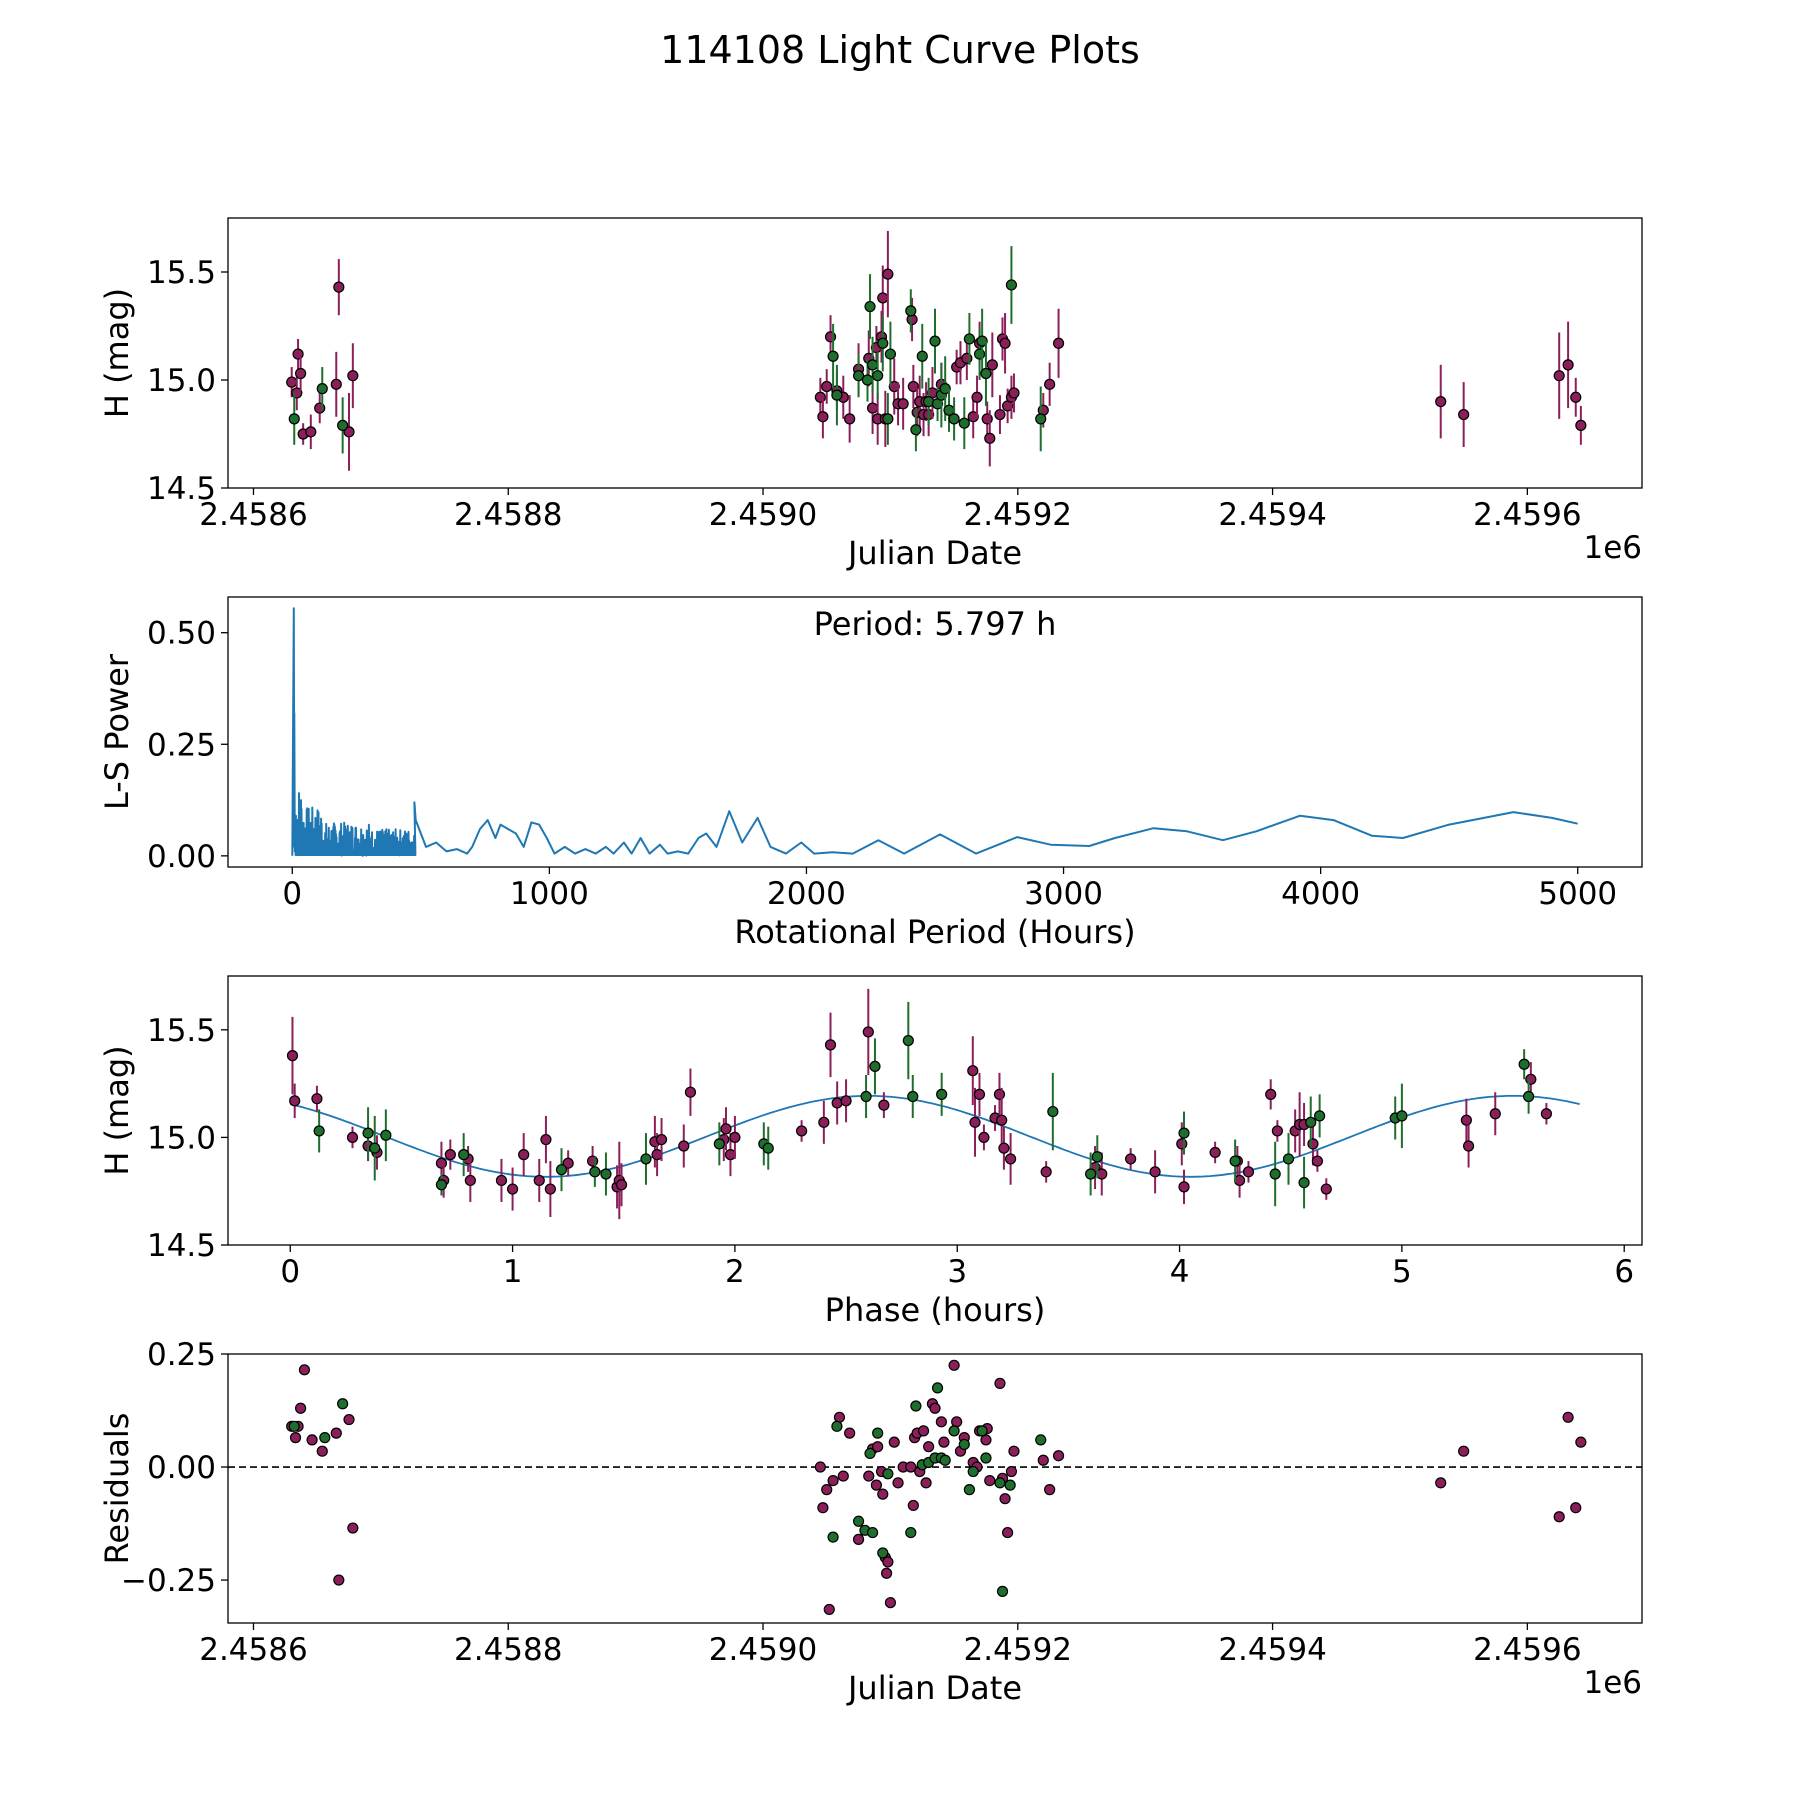 This screenshot has height=1800, width=1800. Describe the element at coordinates (181, 1246) in the screenshot. I see `phased-ytick-label: 14.5` at that location.